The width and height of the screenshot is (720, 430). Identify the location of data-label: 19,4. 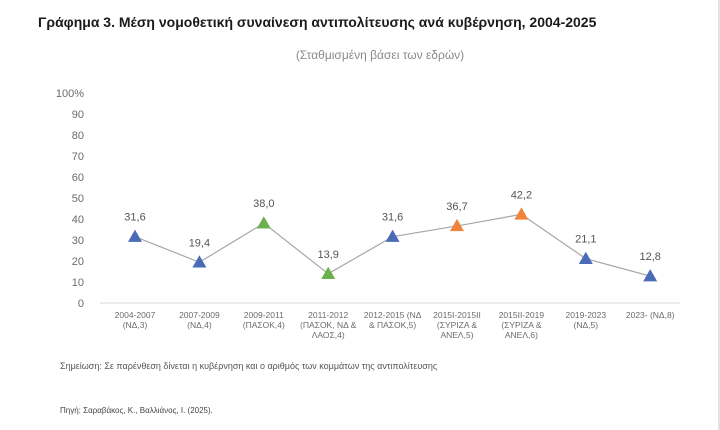
(199, 243).